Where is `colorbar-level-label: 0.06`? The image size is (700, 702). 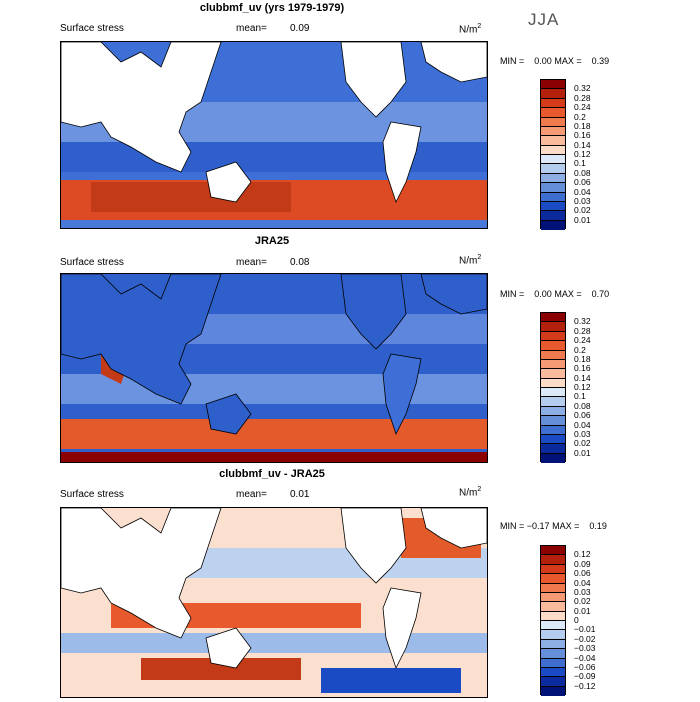 colorbar-level-label: 0.06 is located at coordinates (582, 415).